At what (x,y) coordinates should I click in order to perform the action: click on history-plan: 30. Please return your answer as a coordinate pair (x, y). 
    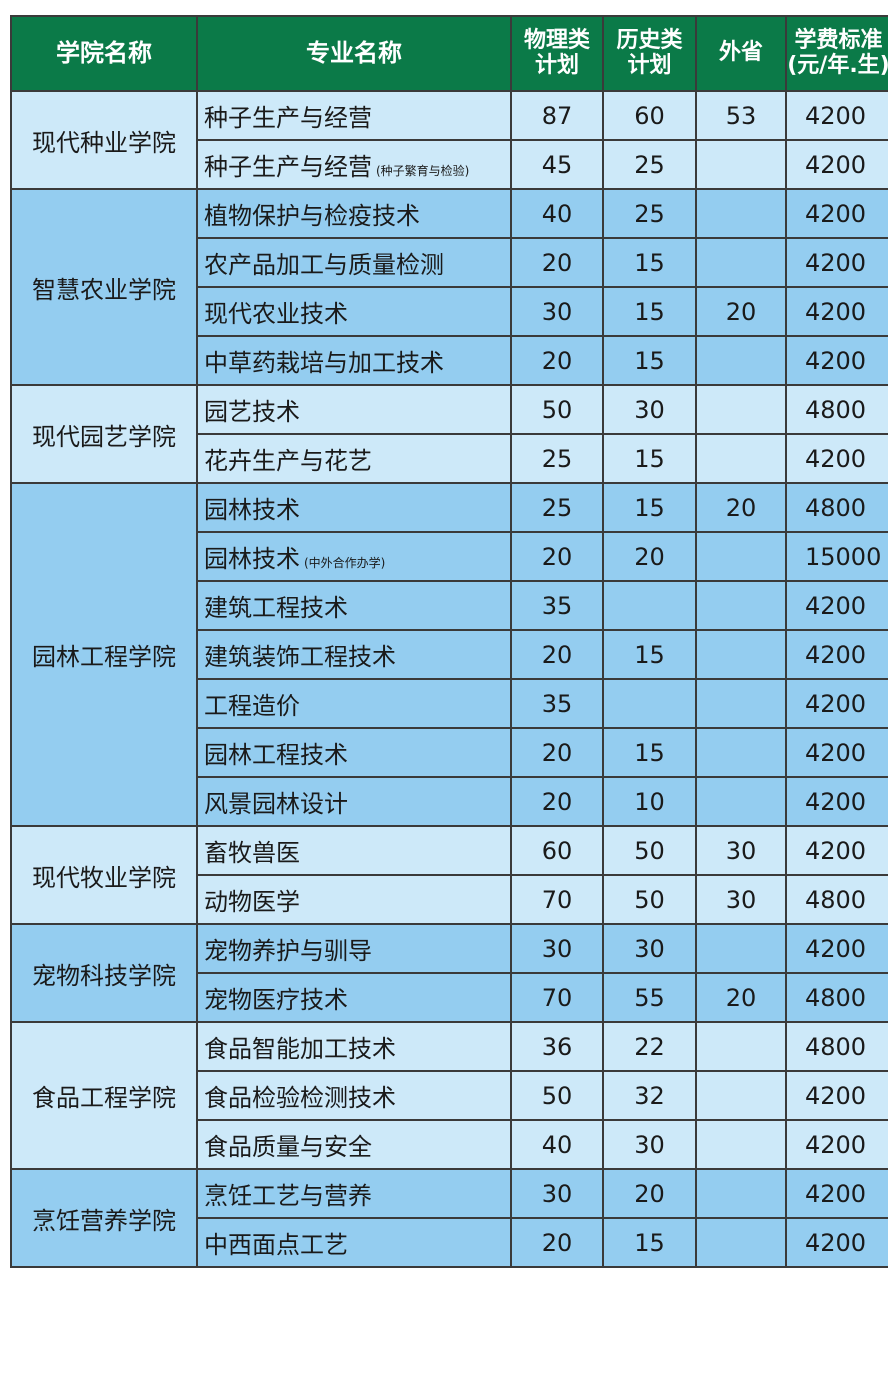
    Looking at the image, I should click on (649, 1144).